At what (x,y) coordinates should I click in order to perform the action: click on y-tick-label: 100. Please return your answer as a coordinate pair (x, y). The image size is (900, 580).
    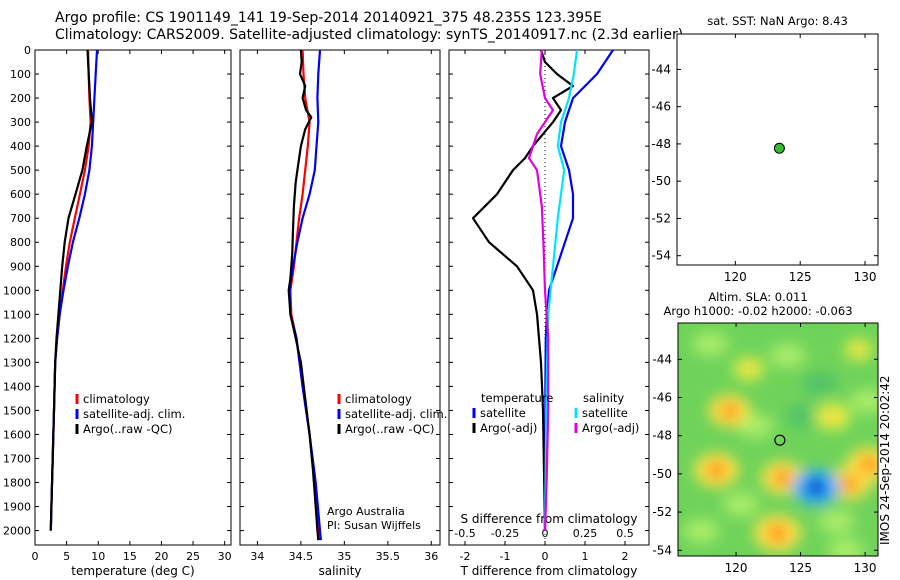
    Looking at the image, I should click on (20, 74).